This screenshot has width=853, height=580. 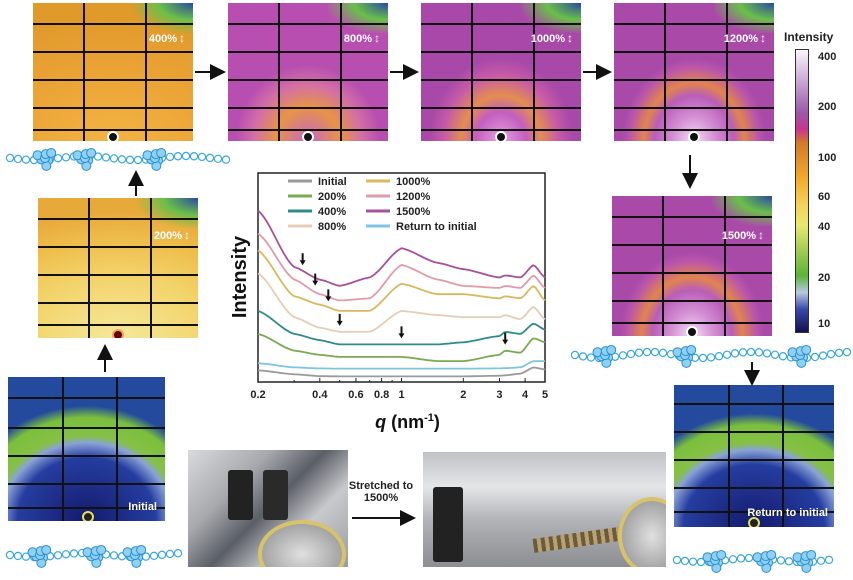 What do you see at coordinates (824, 227) in the screenshot?
I see `colorbar-tick: 40` at bounding box center [824, 227].